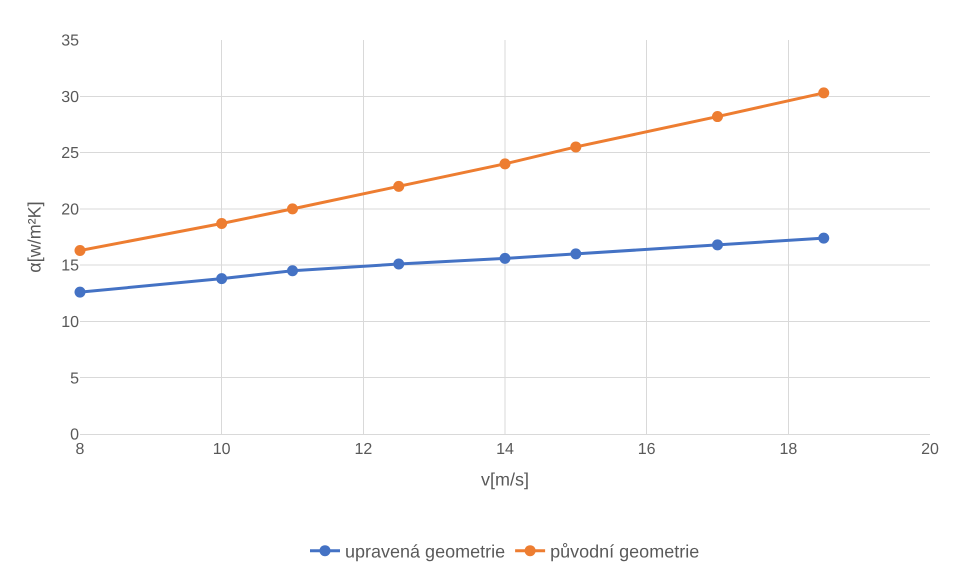  I want to click on y-tick-label: 20, so click(70, 209).